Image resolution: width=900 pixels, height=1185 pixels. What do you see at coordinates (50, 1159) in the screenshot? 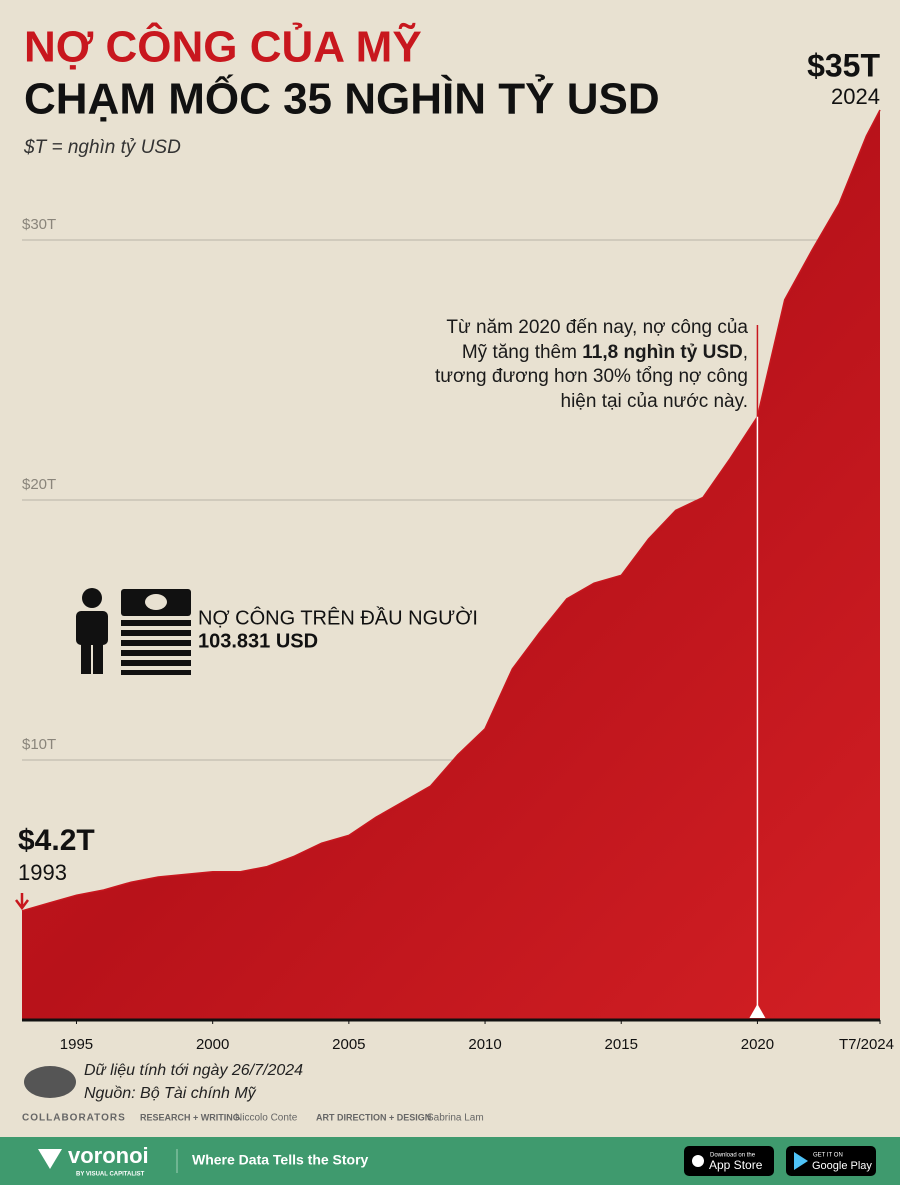
I see `brand-logo` at bounding box center [50, 1159].